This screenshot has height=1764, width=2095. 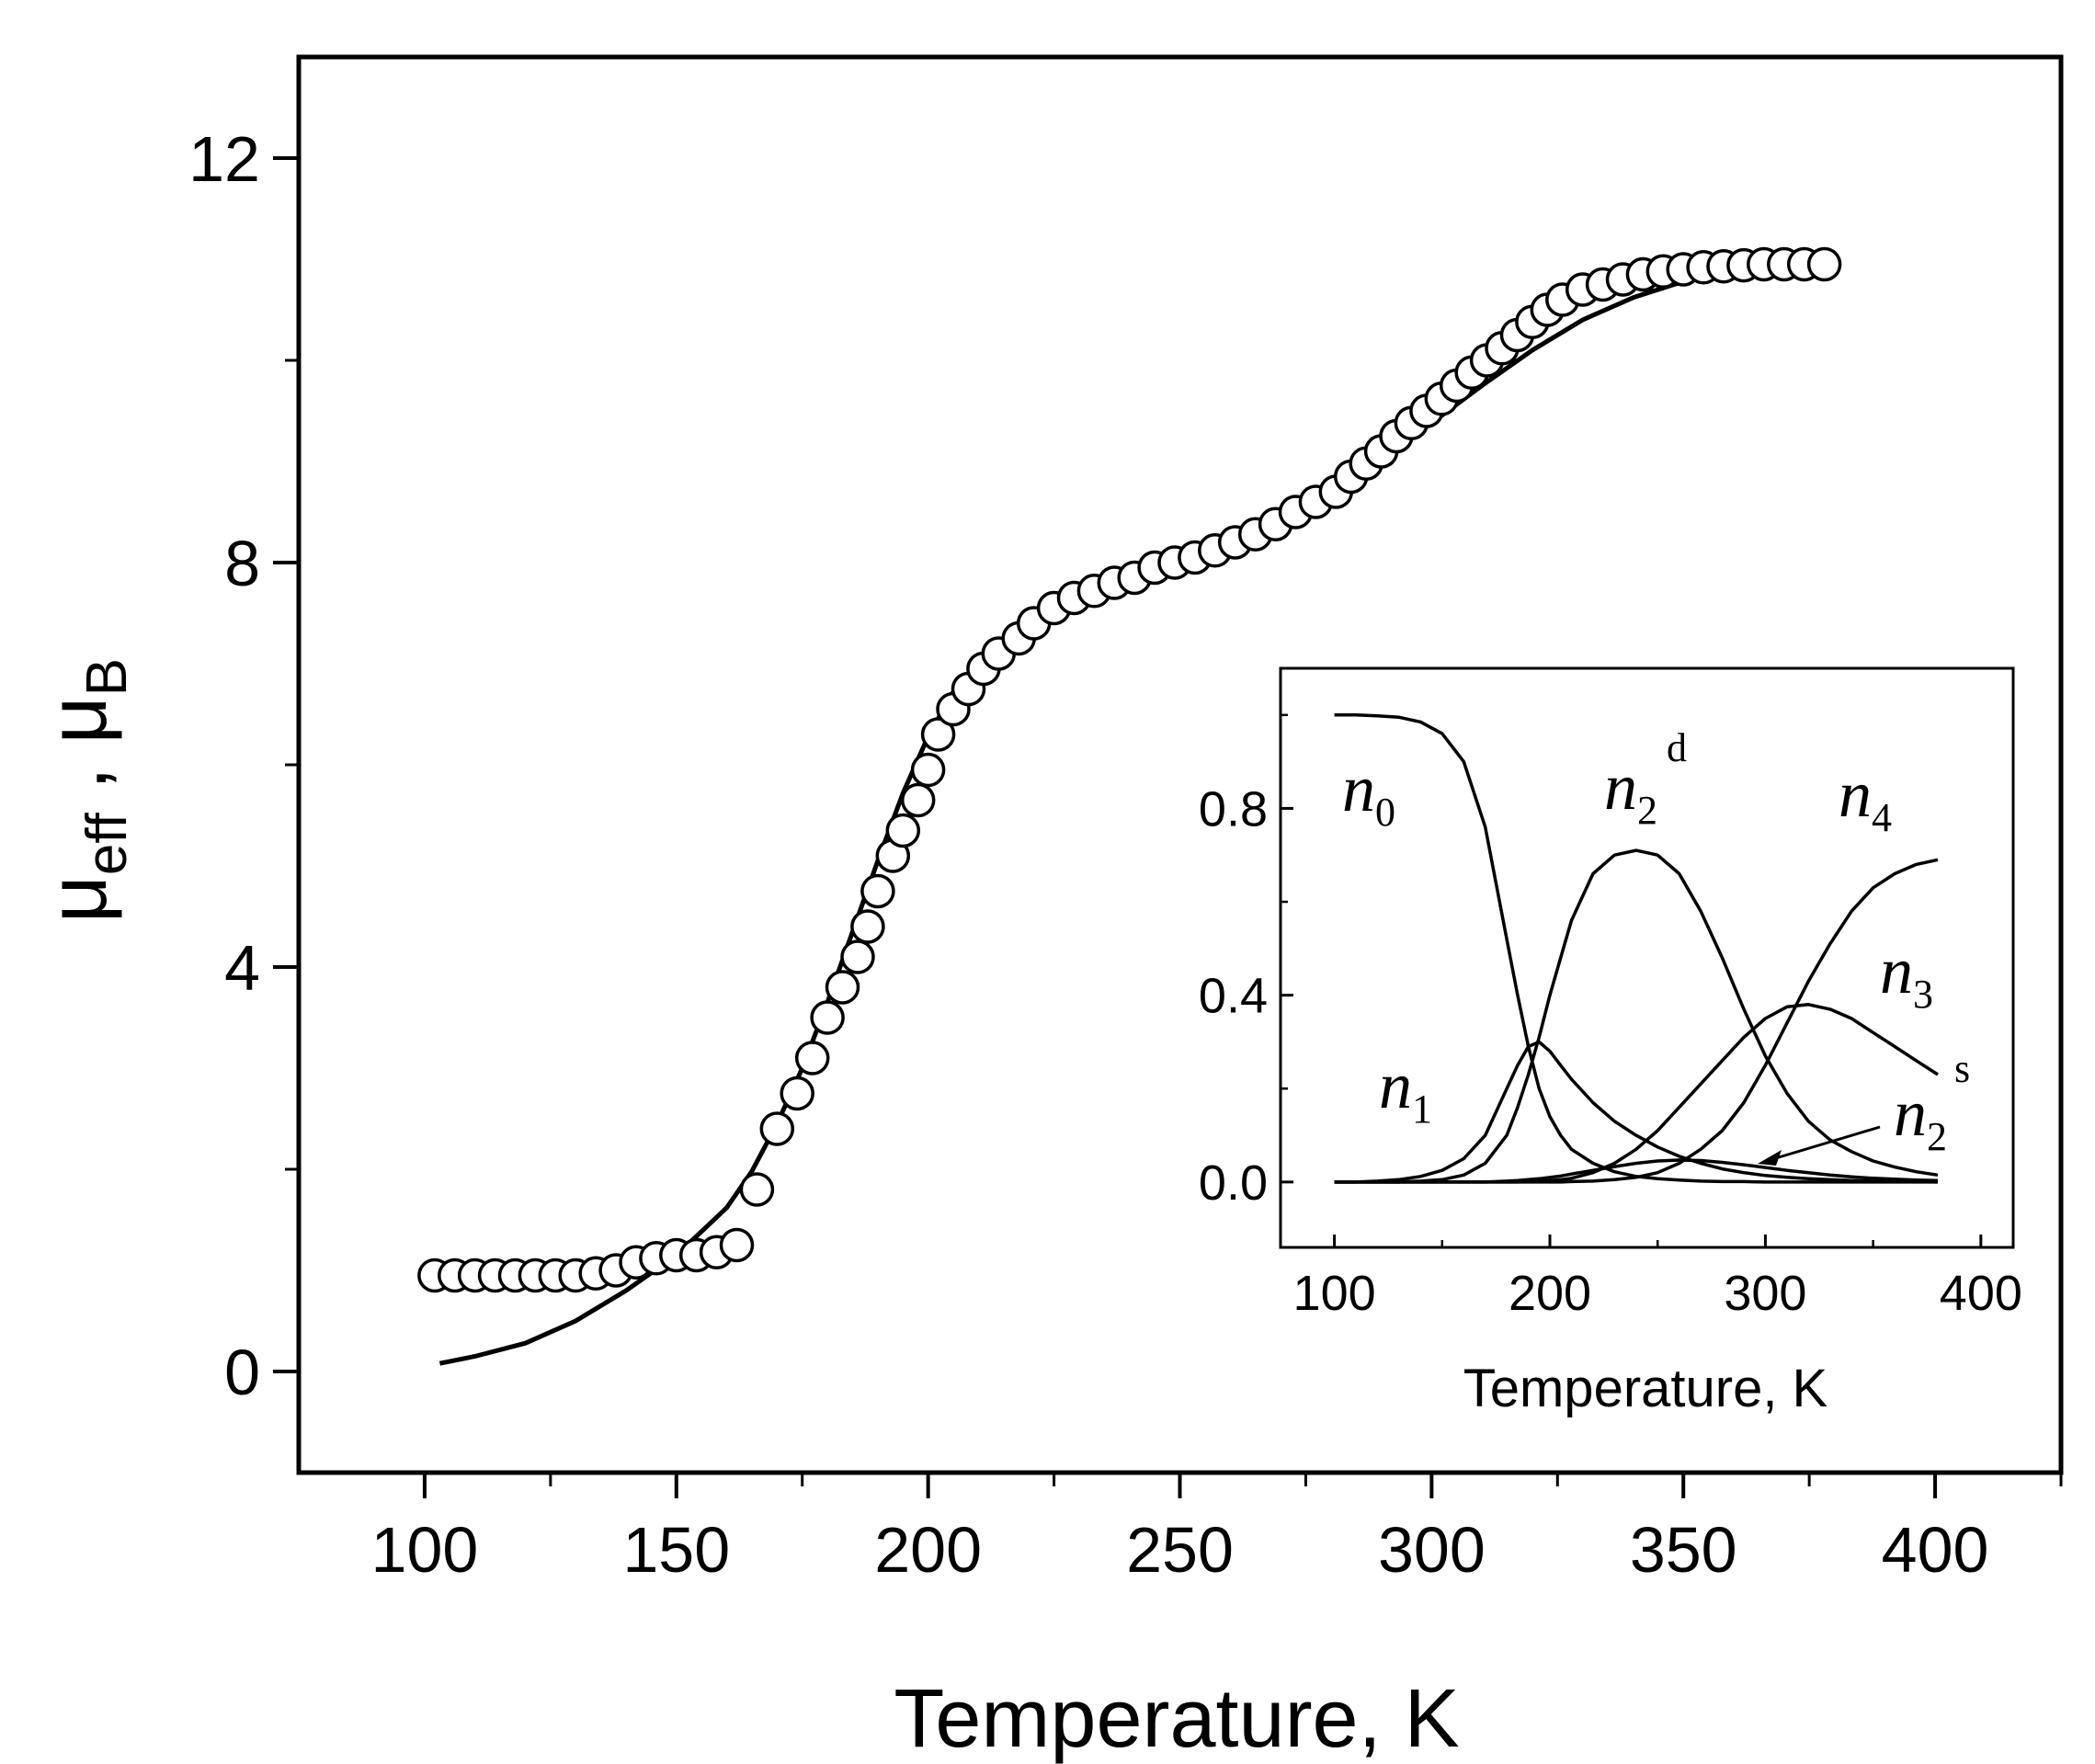 I want to click on inset-x-axis-label: Temperature, K, so click(x=1645, y=1388).